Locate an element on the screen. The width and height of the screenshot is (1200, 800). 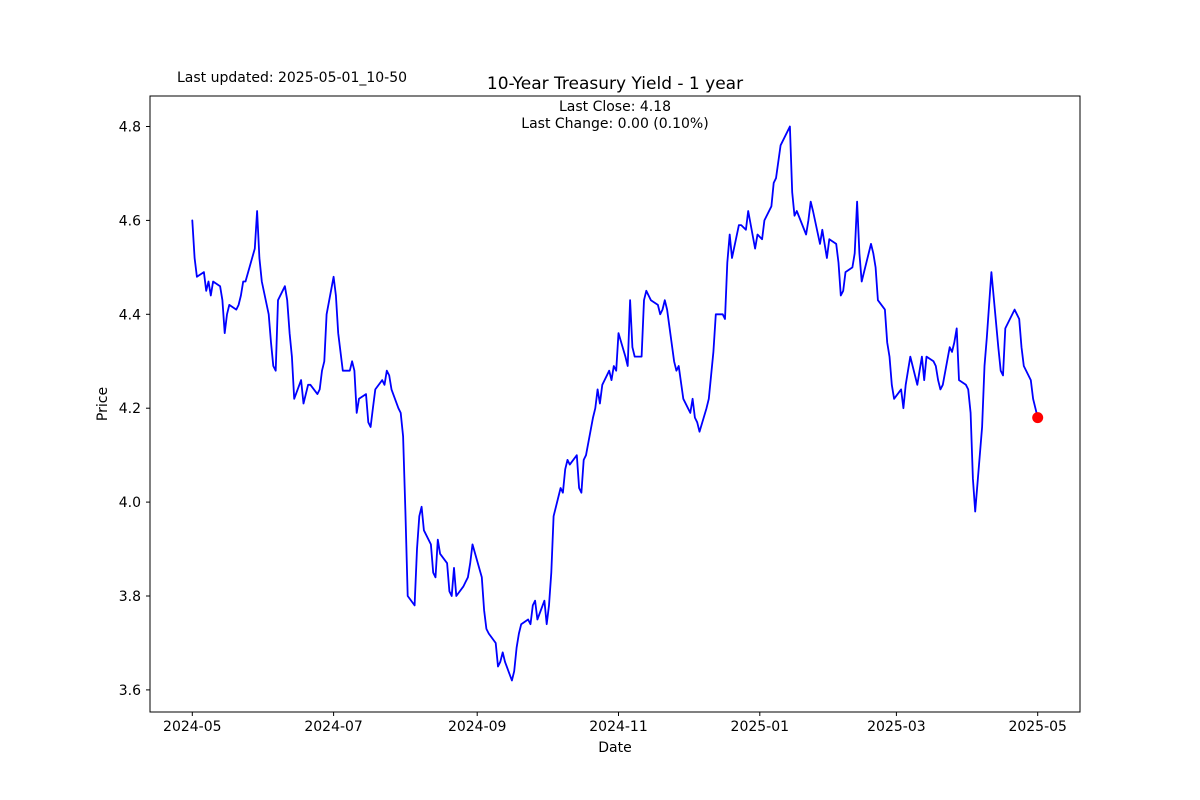
last-point-marker is located at coordinates (1038, 418).